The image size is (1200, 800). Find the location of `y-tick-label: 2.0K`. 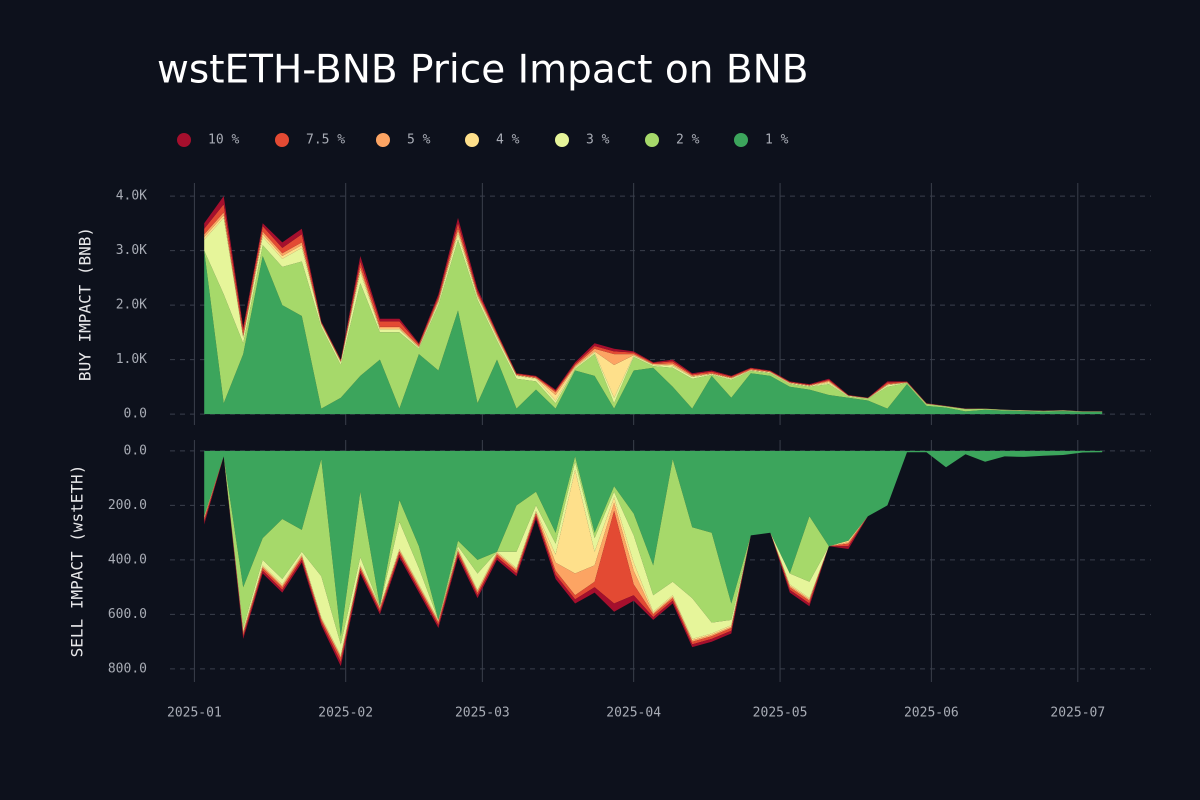

y-tick-label: 2.0K is located at coordinates (131, 305).